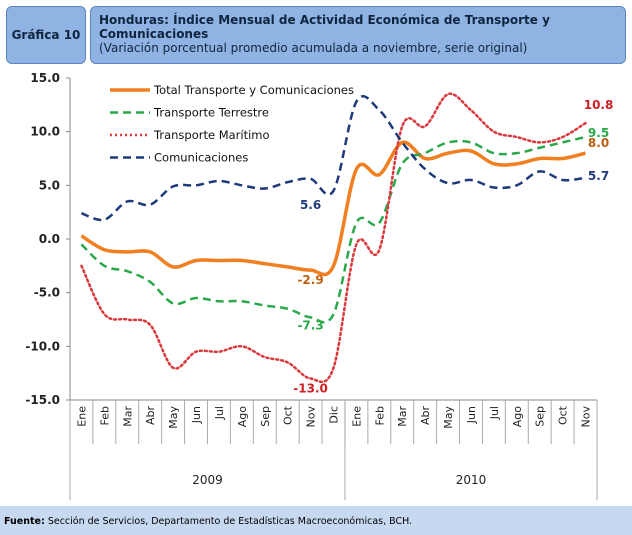 This screenshot has height=535, width=632. What do you see at coordinates (598, 133) in the screenshot?
I see `data-label: 9.5` at bounding box center [598, 133].